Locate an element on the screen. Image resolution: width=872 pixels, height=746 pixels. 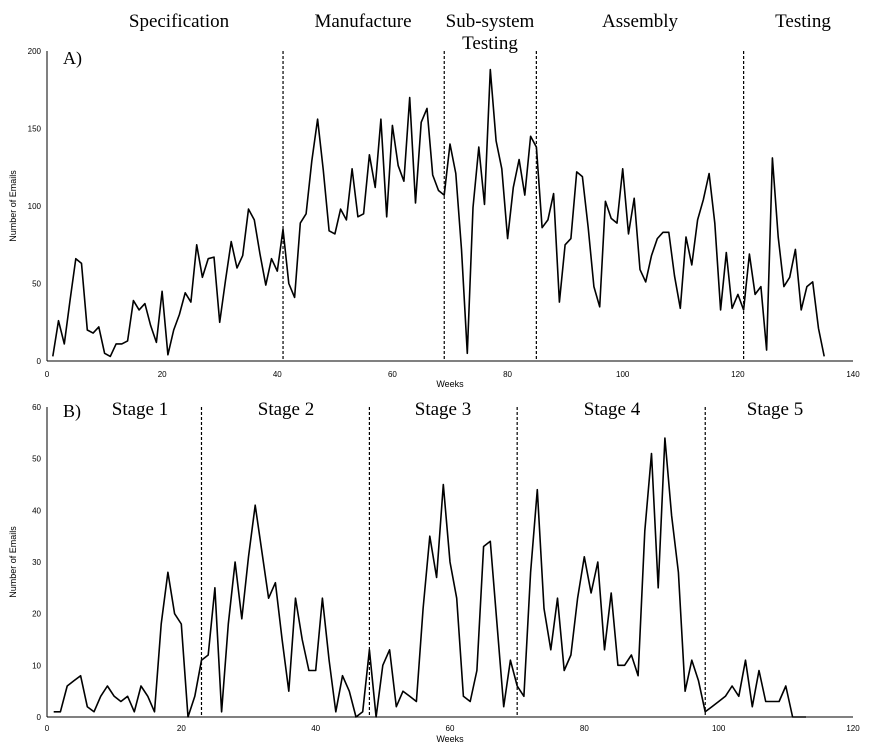
panel-label-a: A) is located at coordinates (72, 58).